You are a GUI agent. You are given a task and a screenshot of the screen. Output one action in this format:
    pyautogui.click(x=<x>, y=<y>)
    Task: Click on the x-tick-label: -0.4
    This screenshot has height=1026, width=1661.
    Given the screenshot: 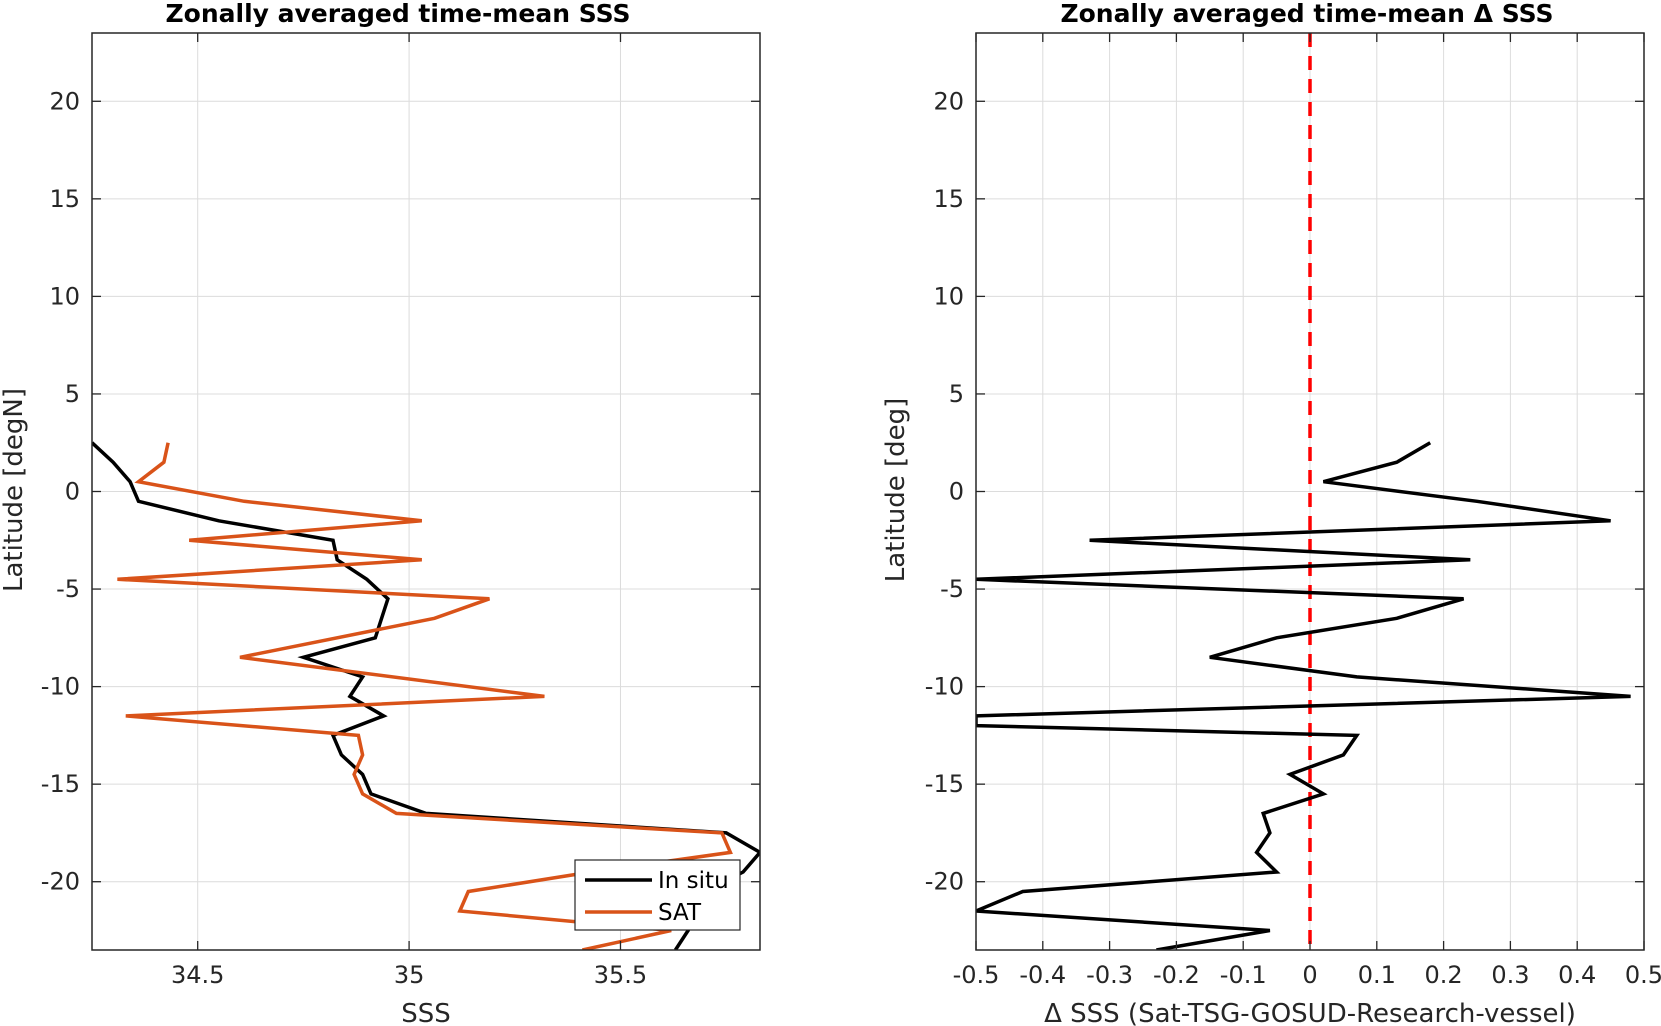 What is the action you would take?
    pyautogui.click(x=1042, y=975)
    